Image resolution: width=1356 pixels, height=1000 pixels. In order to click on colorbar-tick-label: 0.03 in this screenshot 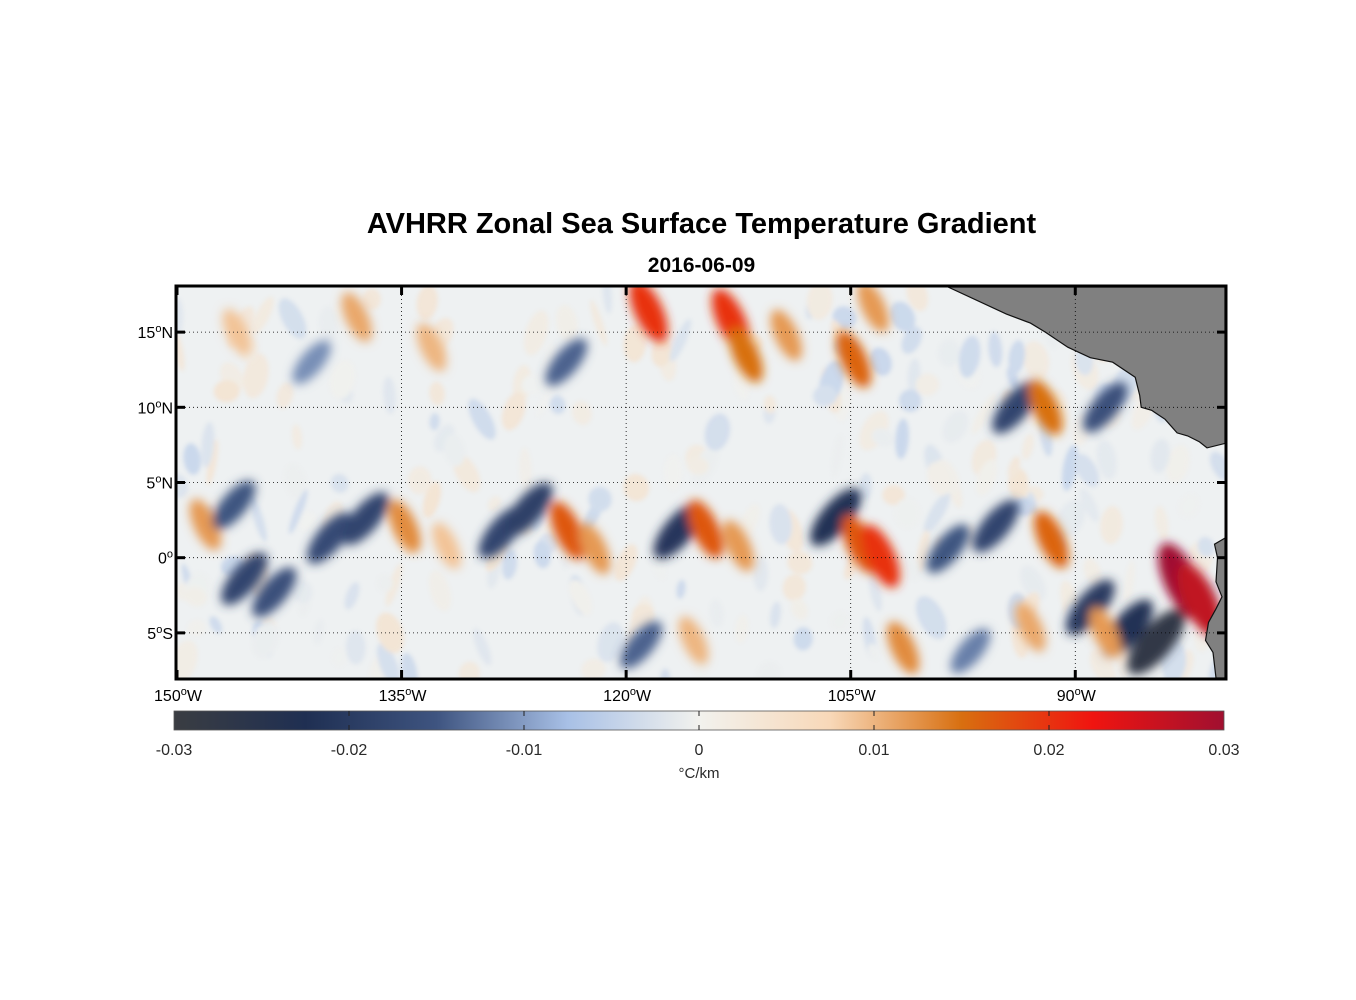, I will do `click(1223, 750)`.